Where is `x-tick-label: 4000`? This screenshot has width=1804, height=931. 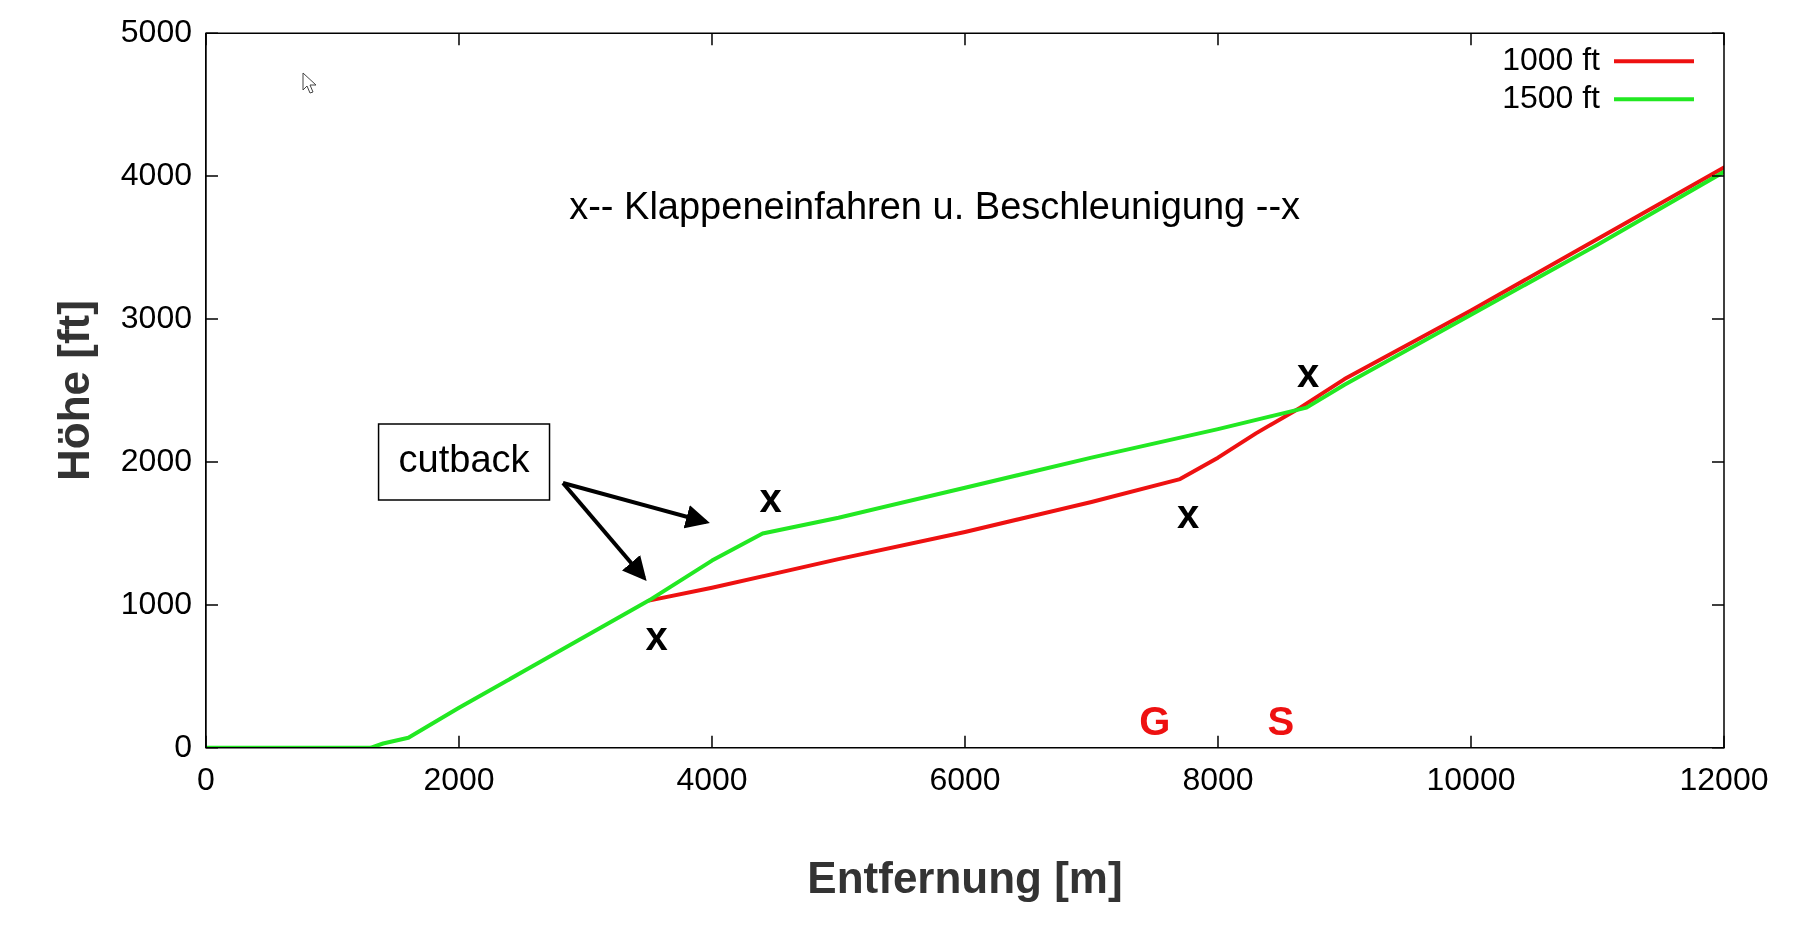
x-tick-label: 4000 is located at coordinates (712, 778).